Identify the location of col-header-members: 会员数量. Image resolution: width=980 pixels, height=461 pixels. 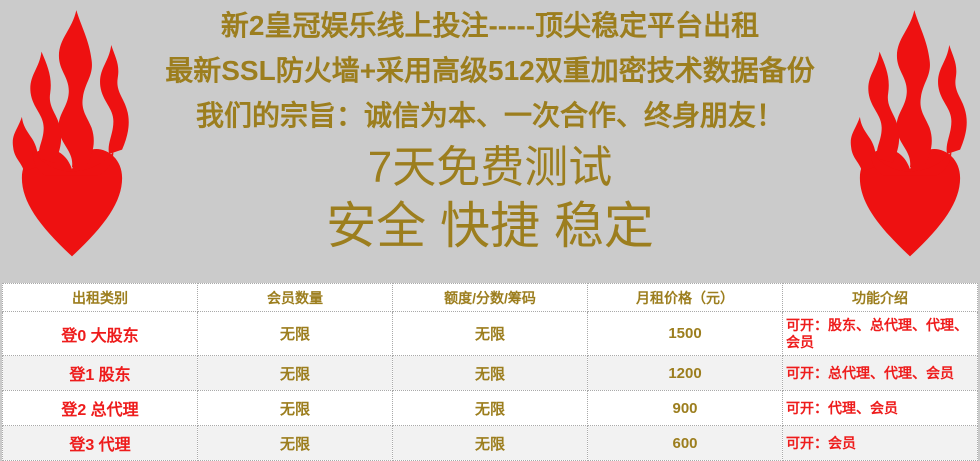
(295, 297).